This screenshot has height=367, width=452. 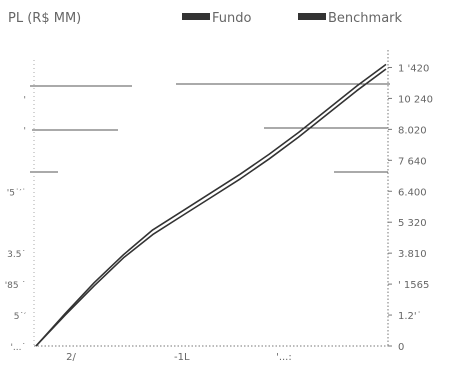 What do you see at coordinates (412, 223) in the screenshot?
I see `right-tick-label: 5 320` at bounding box center [412, 223].